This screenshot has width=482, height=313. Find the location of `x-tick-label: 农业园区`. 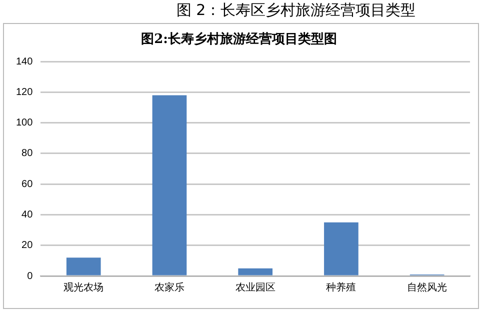

x-tick-label: 农业园区 is located at coordinates (255, 288).